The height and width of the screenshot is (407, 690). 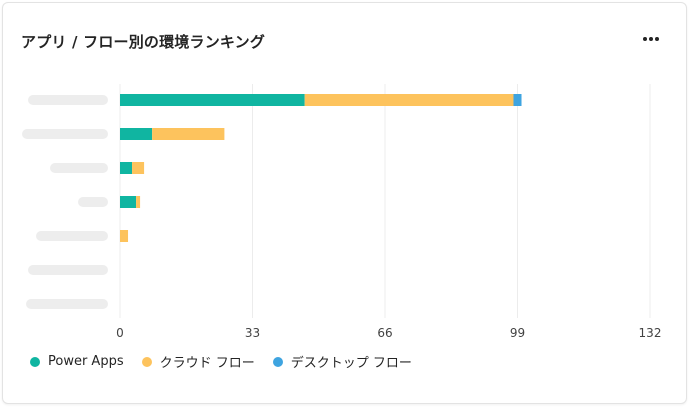 I want to click on x-tick-label: 66, so click(x=384, y=333).